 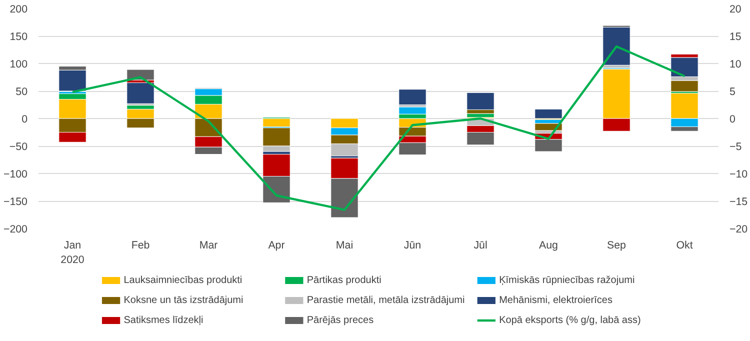 I want to click on x-tick-label: Jūn, so click(x=413, y=246).